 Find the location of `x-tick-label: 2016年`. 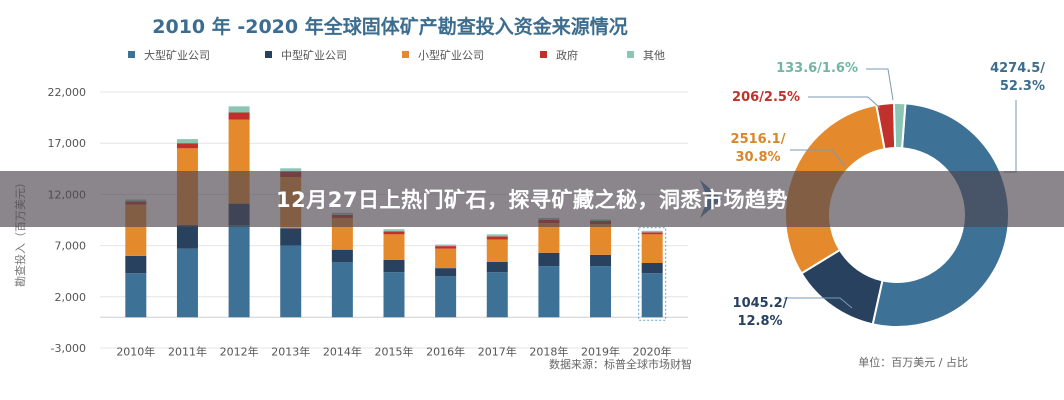

x-tick-label: 2016年 is located at coordinates (445, 351).